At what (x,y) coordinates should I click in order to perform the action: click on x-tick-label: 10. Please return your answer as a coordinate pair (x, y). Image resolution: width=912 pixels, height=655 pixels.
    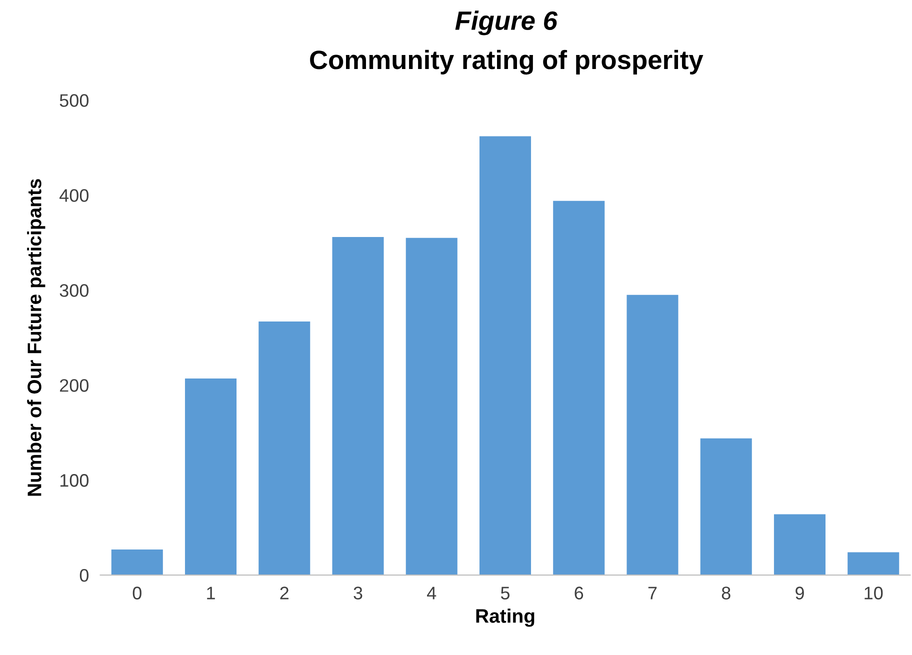
    Looking at the image, I should click on (873, 593).